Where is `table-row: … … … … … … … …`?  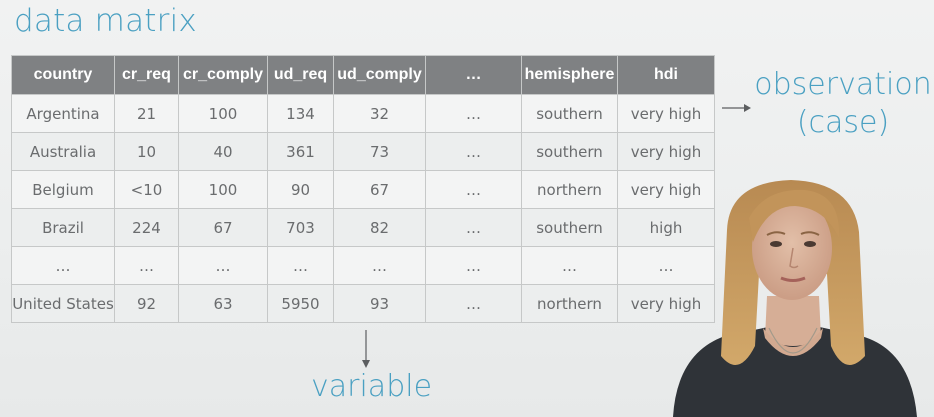 table-row: … … … … … … … … is located at coordinates (363, 265).